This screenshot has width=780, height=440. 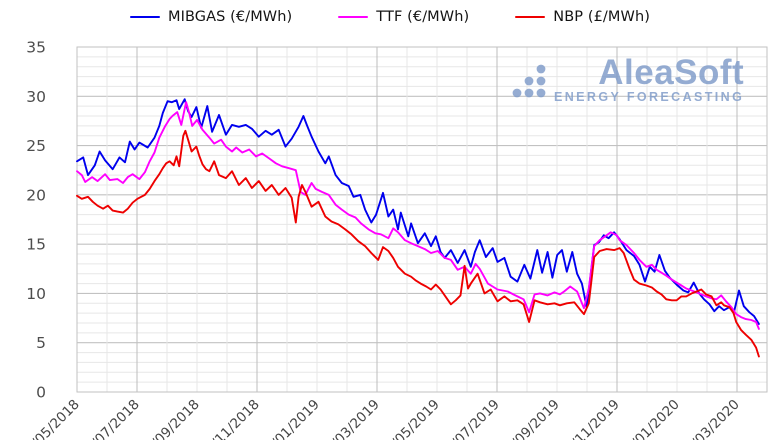 What do you see at coordinates (109, 418) in the screenshot?
I see `x-tick-label: 01/07/2018` at bounding box center [109, 418].